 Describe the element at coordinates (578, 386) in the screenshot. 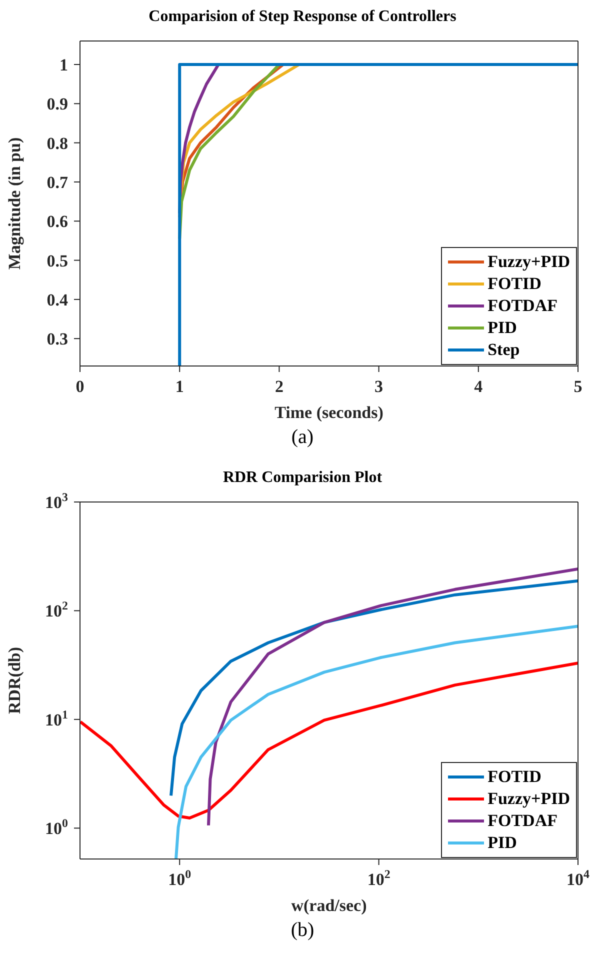

I see `x-tick-label: 5` at that location.